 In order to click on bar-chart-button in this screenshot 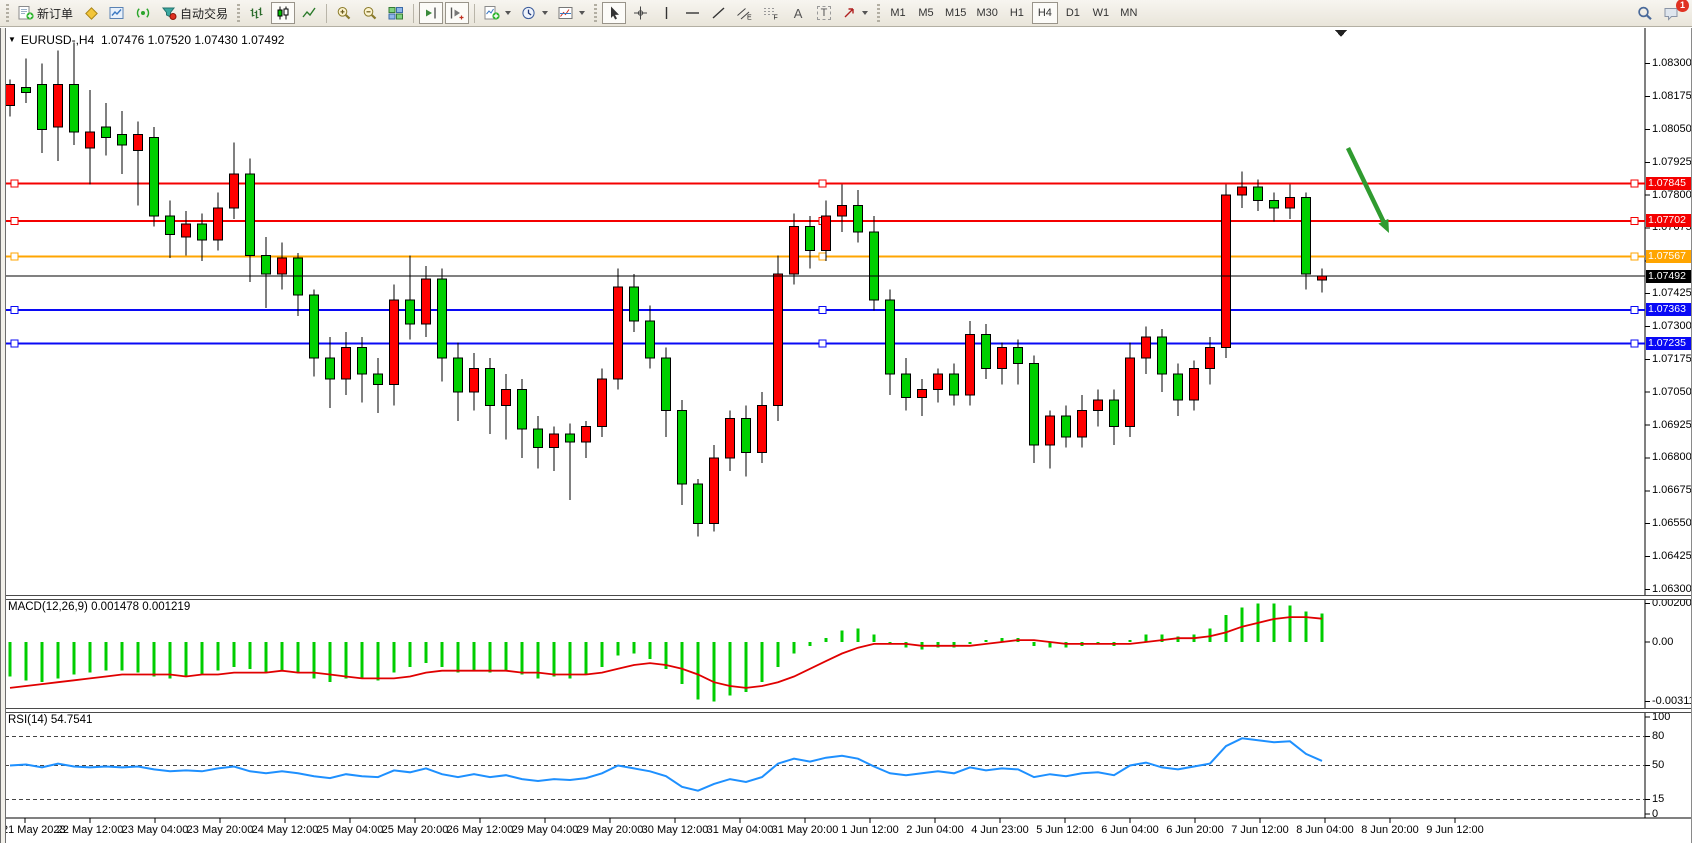, I will do `click(257, 13)`.